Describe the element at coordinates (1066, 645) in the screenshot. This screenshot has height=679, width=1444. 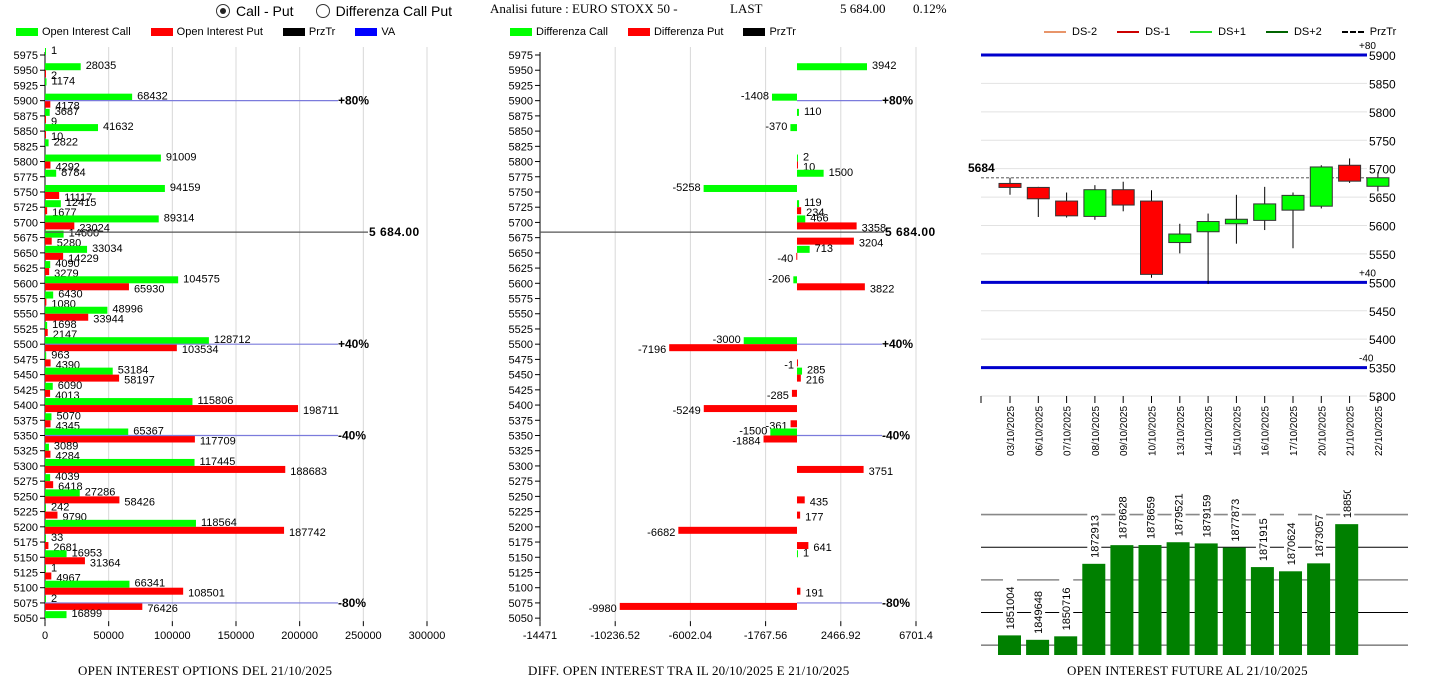
I see `future-oi-bar` at that location.